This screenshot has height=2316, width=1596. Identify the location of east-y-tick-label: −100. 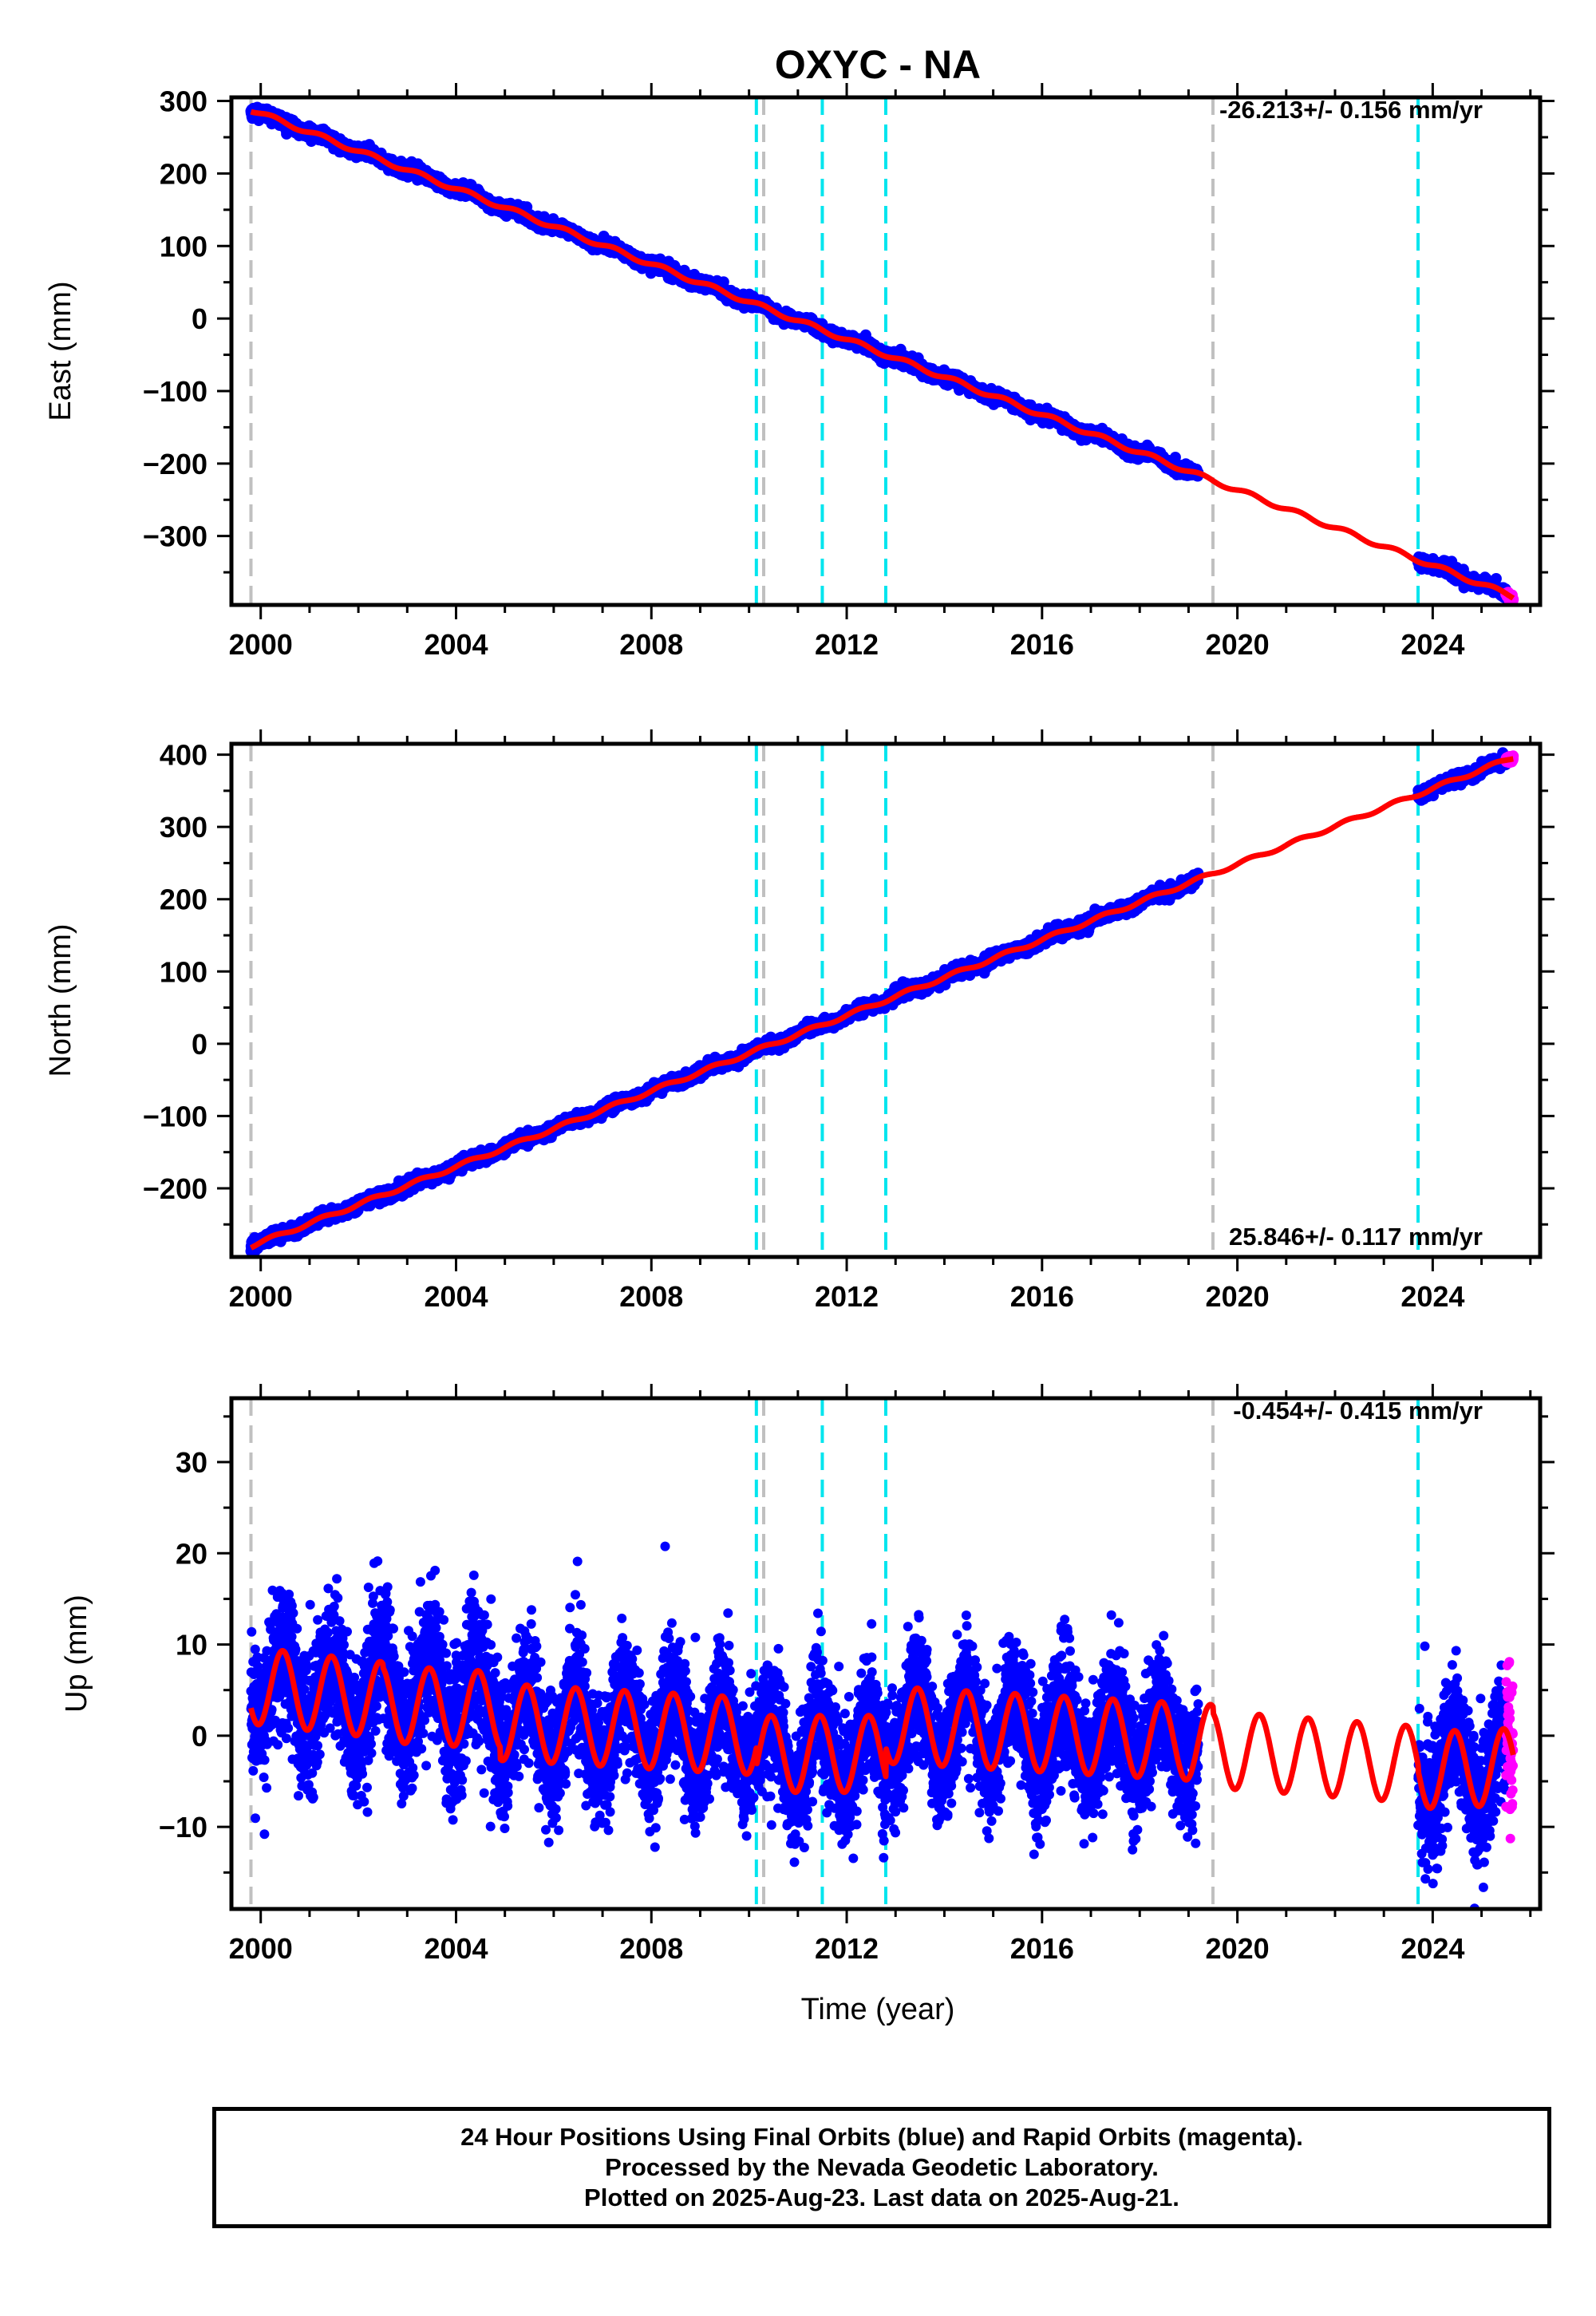
(175, 391).